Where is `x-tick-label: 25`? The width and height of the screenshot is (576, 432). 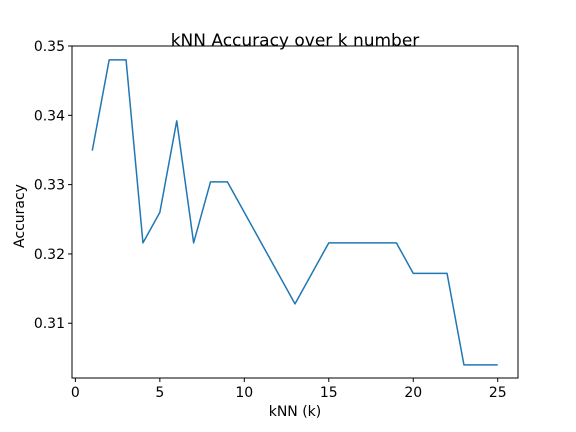
x-tick-label: 25 is located at coordinates (498, 393).